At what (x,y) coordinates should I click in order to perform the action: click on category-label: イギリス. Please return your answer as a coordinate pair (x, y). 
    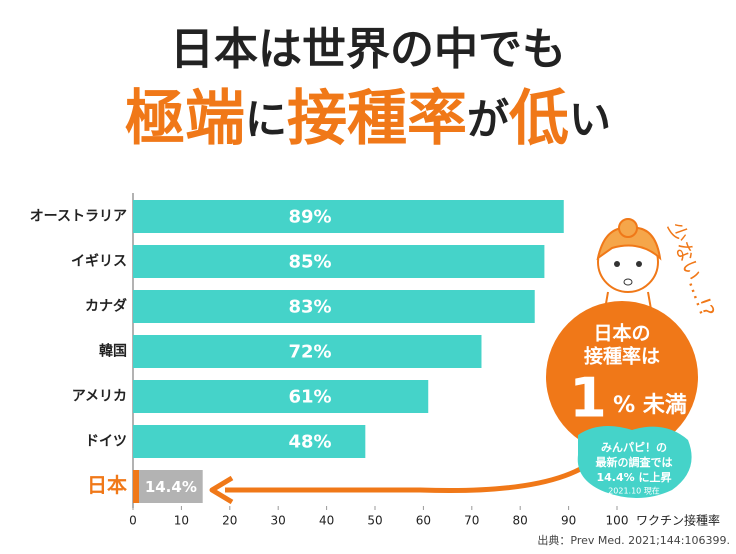
    Looking at the image, I should click on (99, 261).